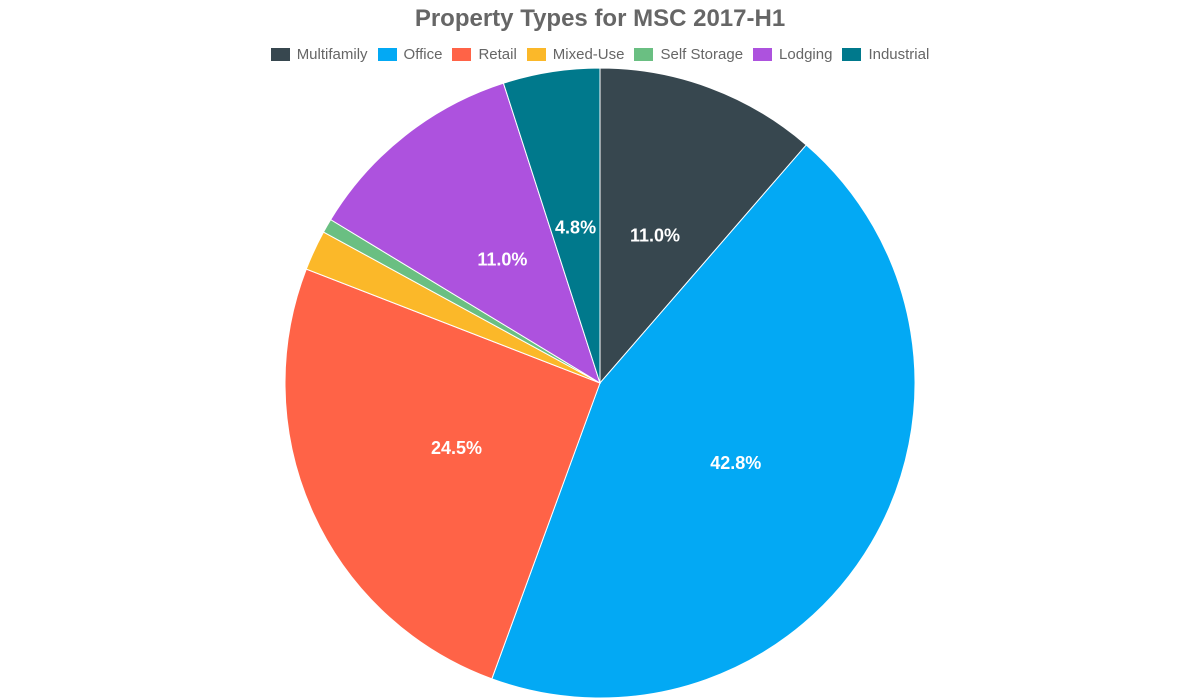  I want to click on legend-item: Mixed-Use, so click(575, 54).